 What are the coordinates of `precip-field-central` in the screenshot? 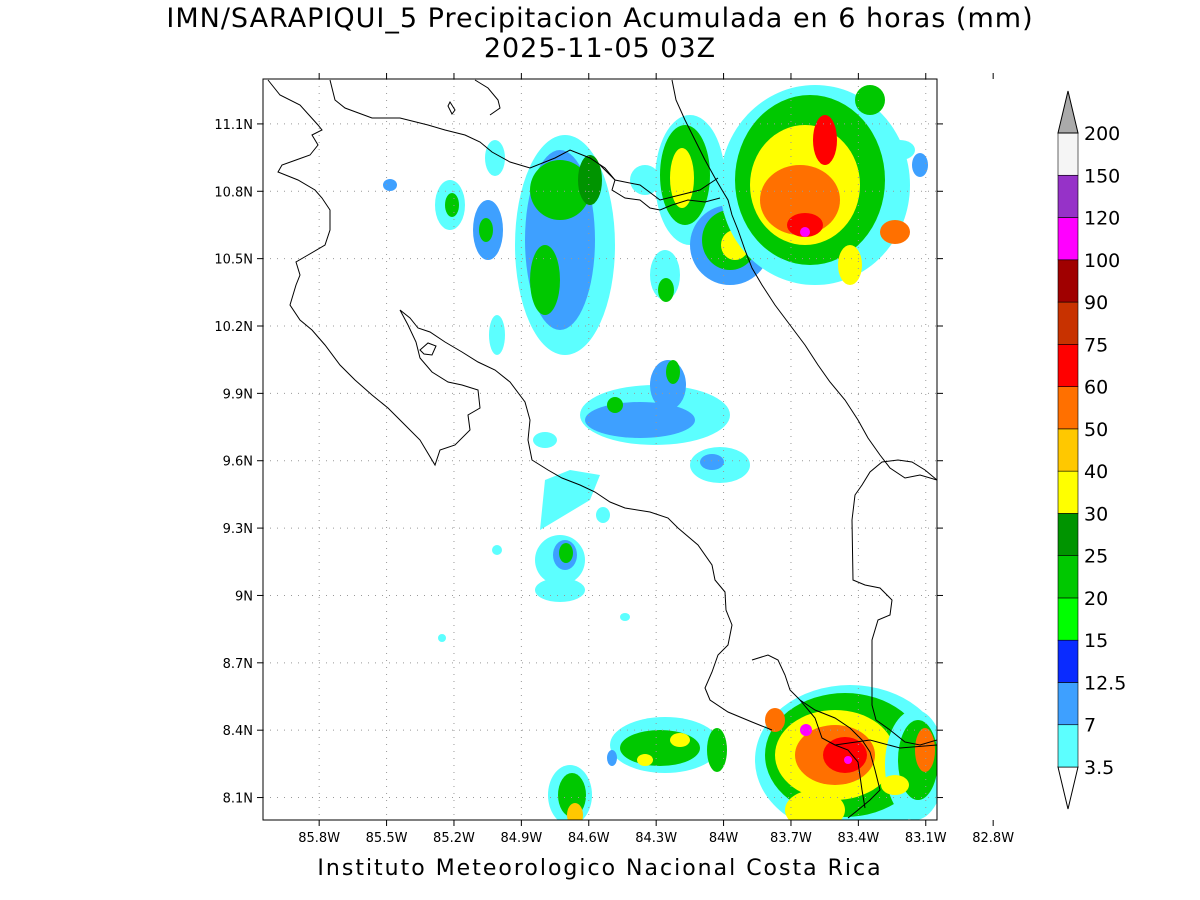 It's located at (594, 501).